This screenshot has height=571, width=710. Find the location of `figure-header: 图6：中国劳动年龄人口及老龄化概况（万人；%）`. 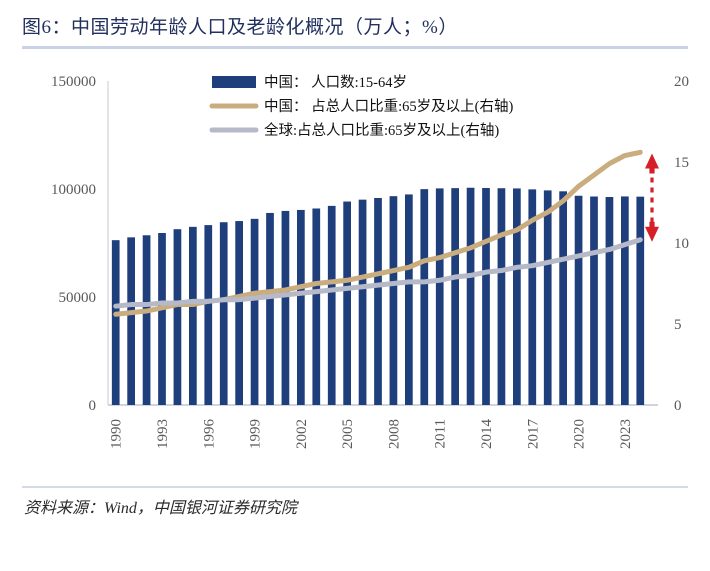

figure-header: 图6：中国劳动年龄人口及老龄化概况（万人；%） is located at coordinates (355, 31).